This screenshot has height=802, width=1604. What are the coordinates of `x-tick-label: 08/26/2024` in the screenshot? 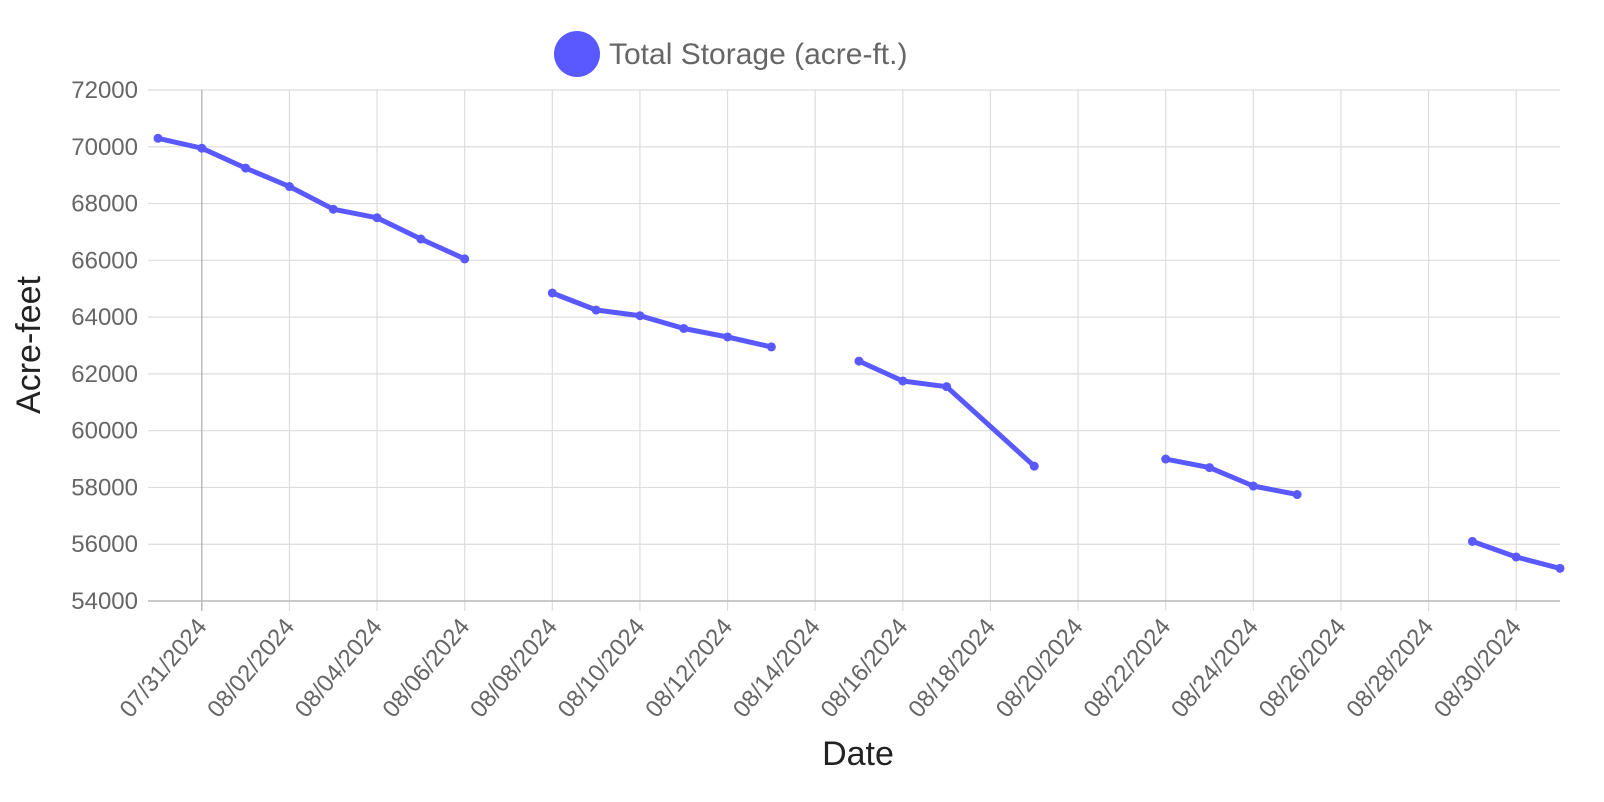 It's located at (1303, 668).